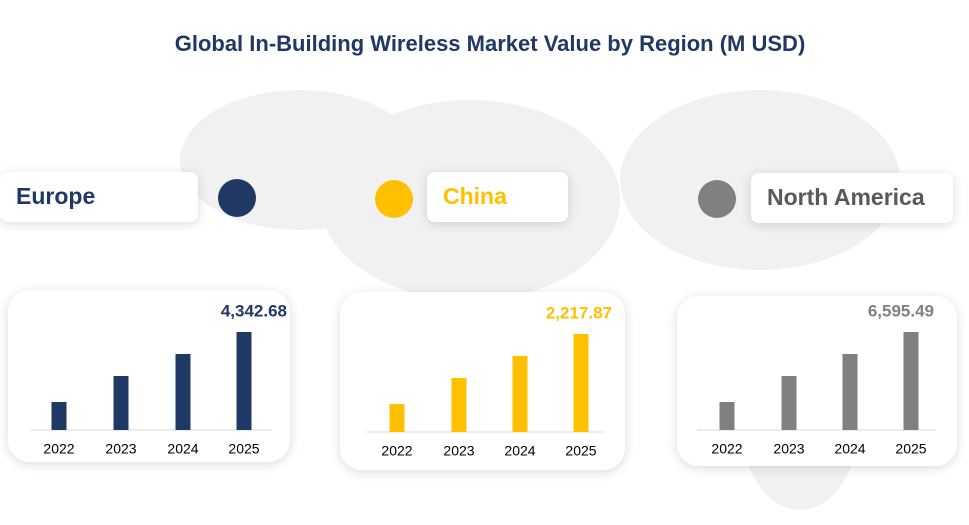  What do you see at coordinates (579, 312) in the screenshot?
I see `value-label: 2,217.87` at bounding box center [579, 312].